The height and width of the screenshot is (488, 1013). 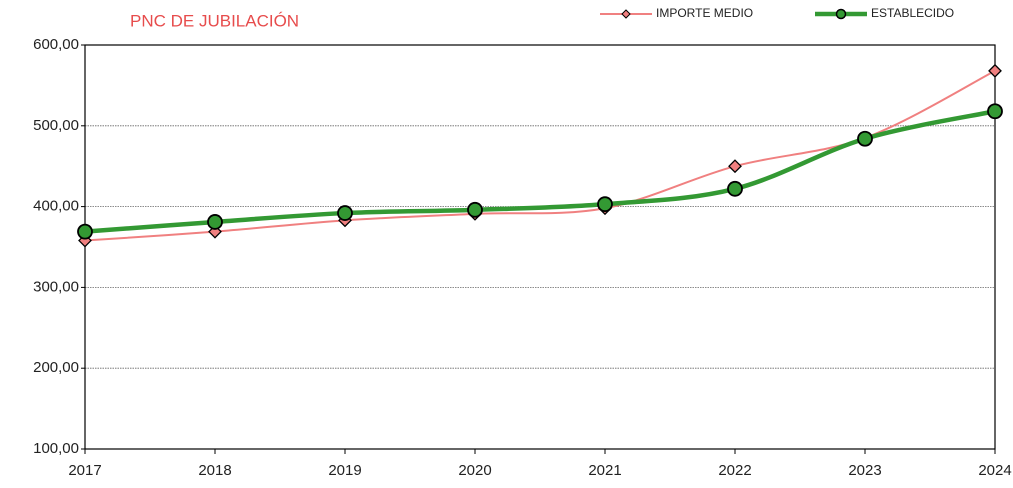 What do you see at coordinates (56, 367) in the screenshot?
I see `y-tick-label: 200,00` at bounding box center [56, 367].